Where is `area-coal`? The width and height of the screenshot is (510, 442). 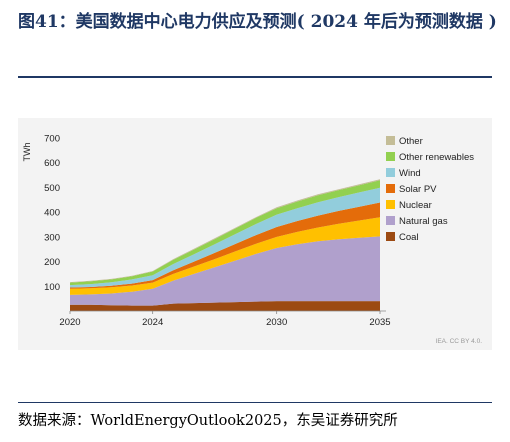
area-coal is located at coordinates (225, 306).